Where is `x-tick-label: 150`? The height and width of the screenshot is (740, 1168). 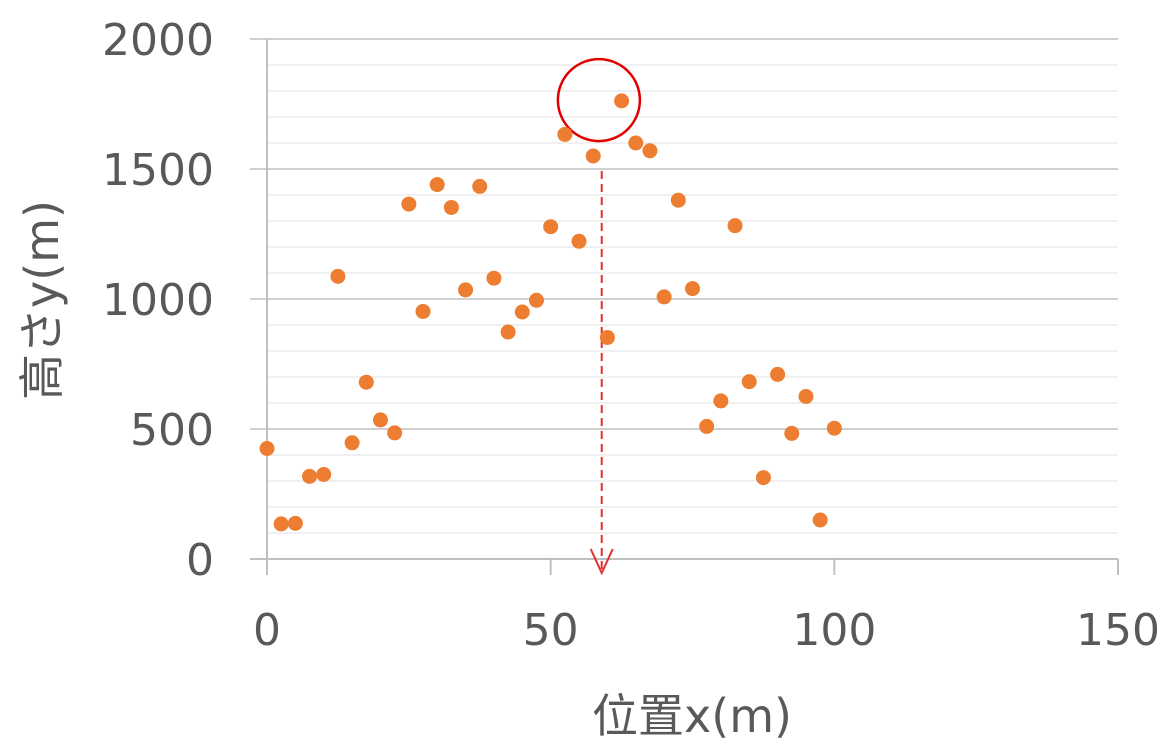
x-tick-label: 150 is located at coordinates (1118, 630).